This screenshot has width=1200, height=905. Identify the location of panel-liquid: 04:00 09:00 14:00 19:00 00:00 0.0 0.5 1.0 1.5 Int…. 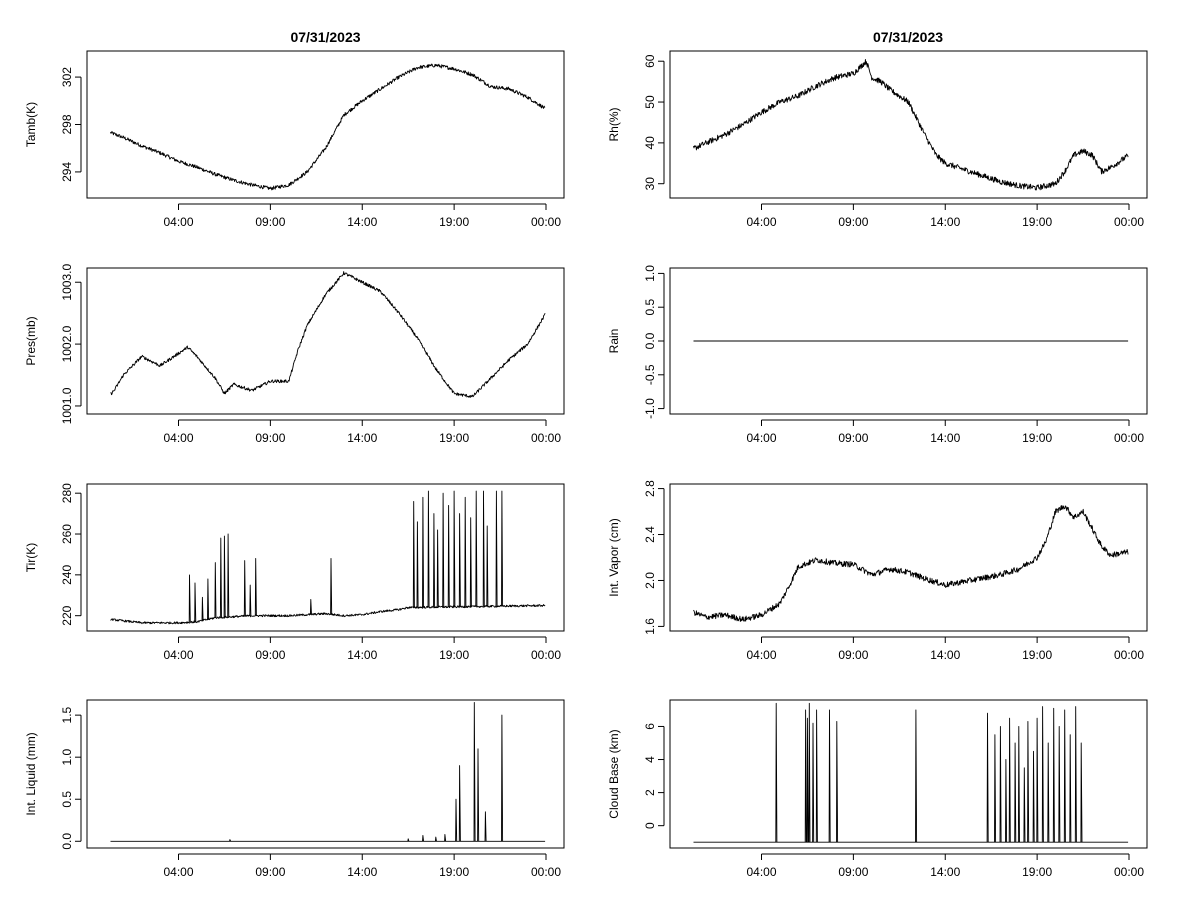
(294, 789).